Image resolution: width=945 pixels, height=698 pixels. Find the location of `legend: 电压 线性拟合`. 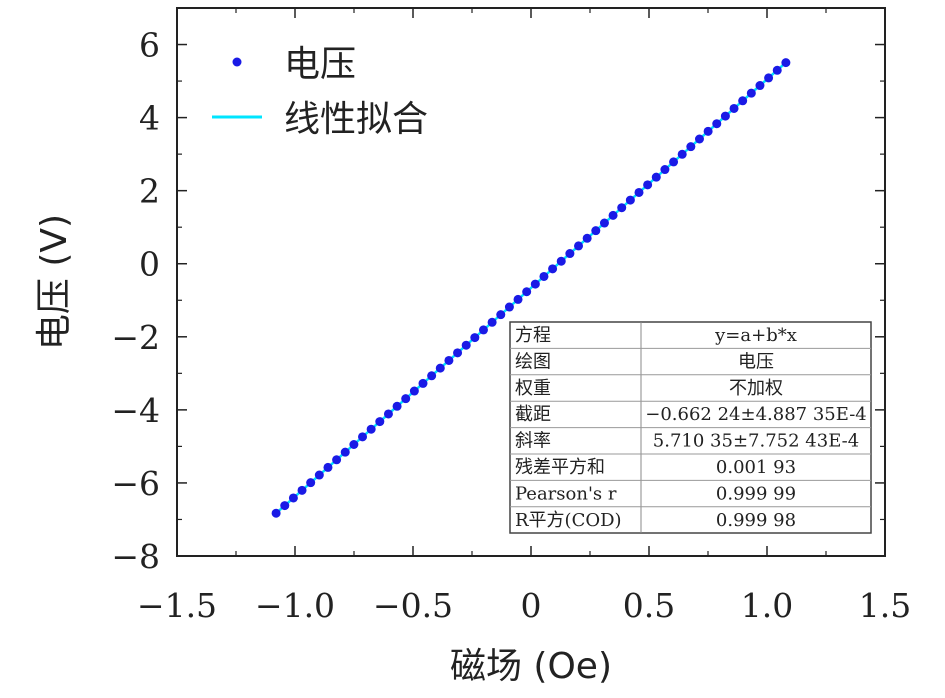

legend: 电压 线性拟合 is located at coordinates (320, 92).